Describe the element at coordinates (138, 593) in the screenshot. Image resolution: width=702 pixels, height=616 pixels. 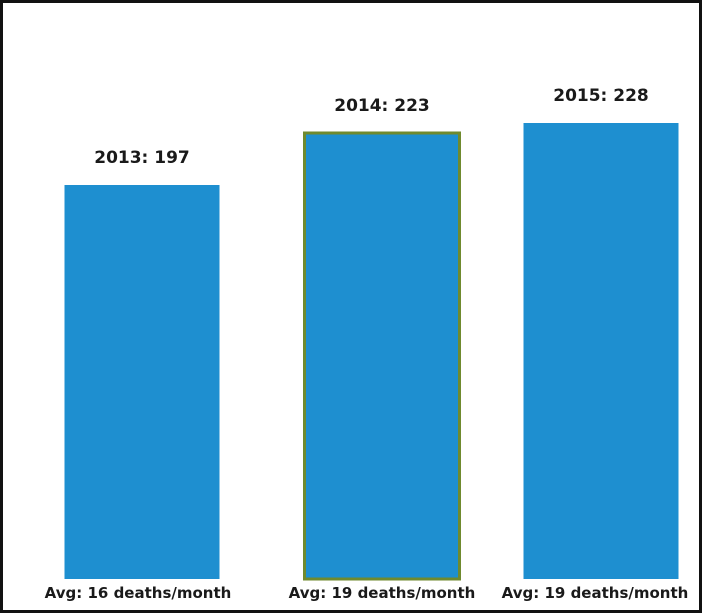
I see `category-label-2013: Avg: 16 deaths/month` at that location.